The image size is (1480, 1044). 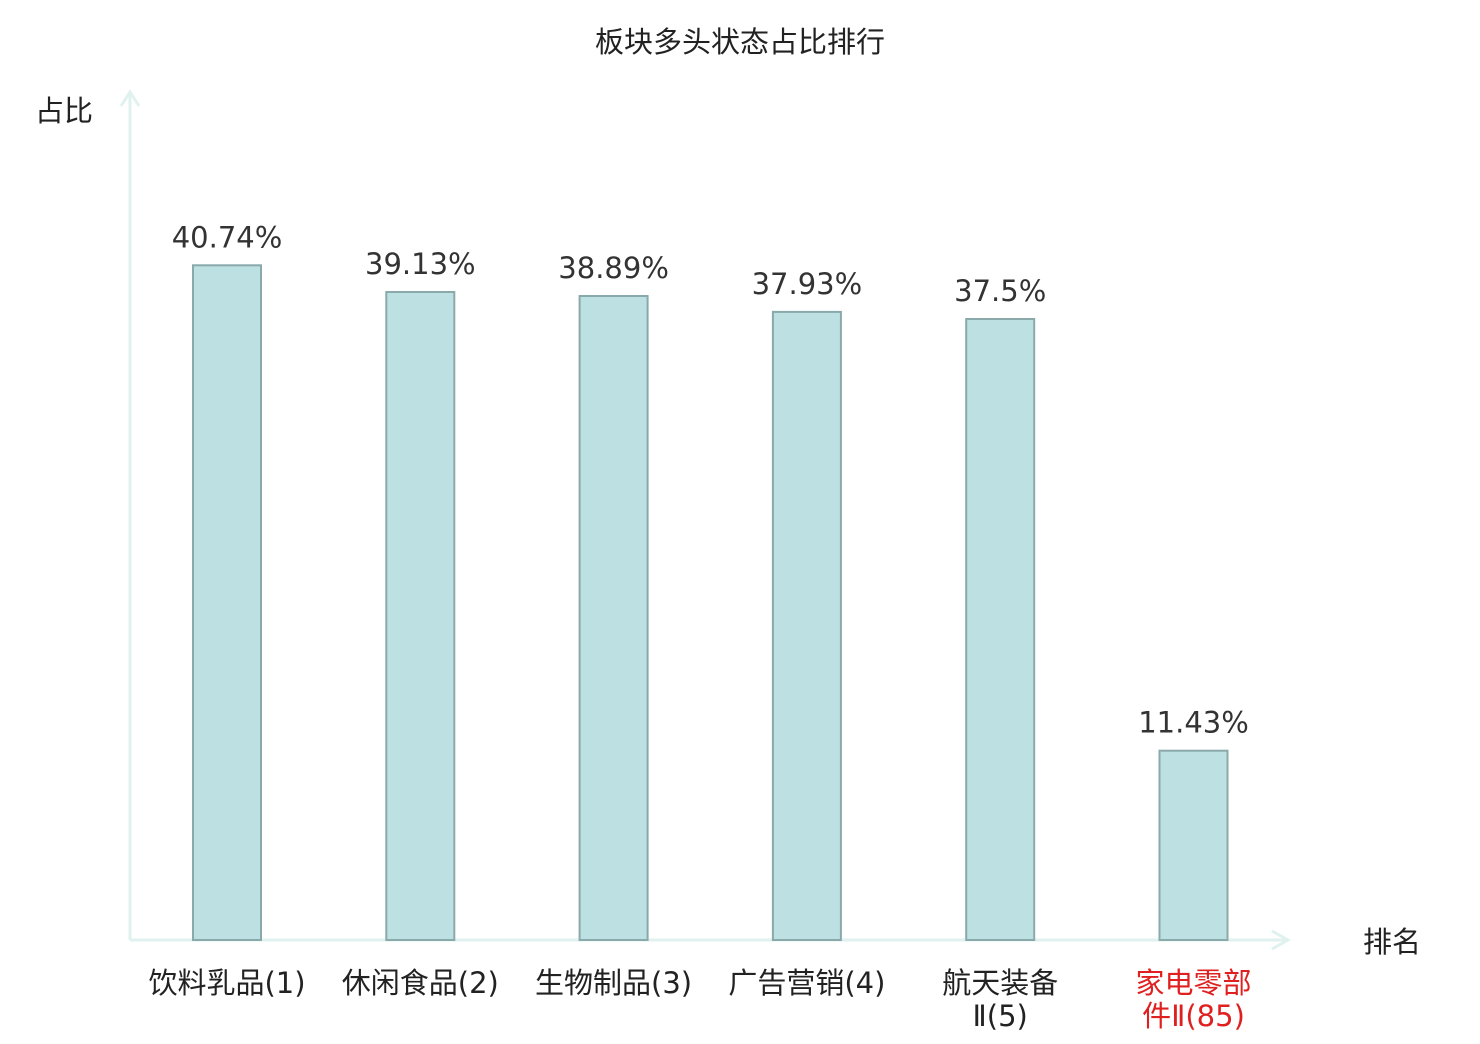 What do you see at coordinates (420, 264) in the screenshot?
I see `bar-value-label: 39.13%` at bounding box center [420, 264].